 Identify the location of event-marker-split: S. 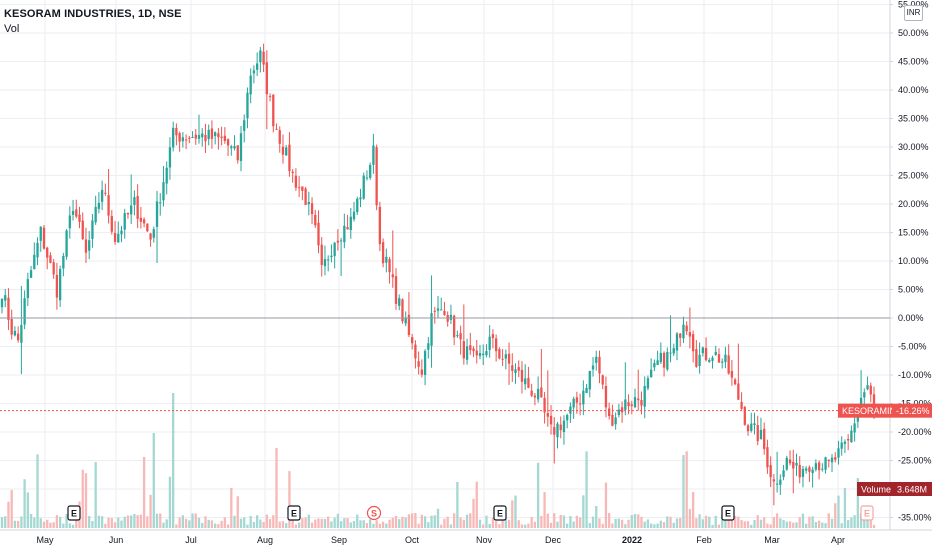
(374, 513).